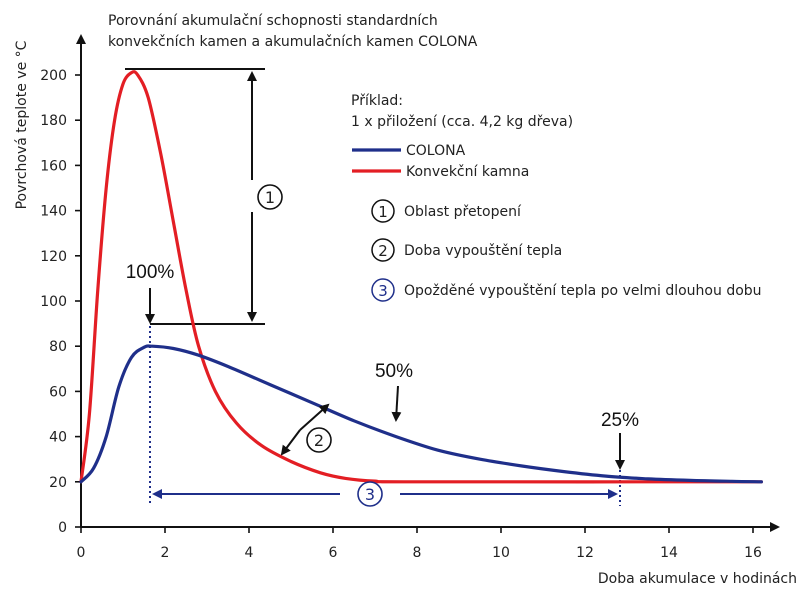 This screenshot has width=800, height=590. What do you see at coordinates (81, 553) in the screenshot?
I see `x-tick-label: 0` at bounding box center [81, 553].